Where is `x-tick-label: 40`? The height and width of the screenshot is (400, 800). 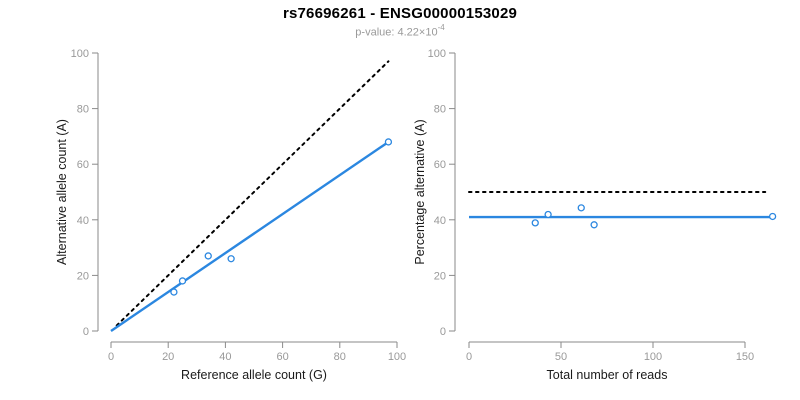 x-tick-label: 40 is located at coordinates (225, 357).